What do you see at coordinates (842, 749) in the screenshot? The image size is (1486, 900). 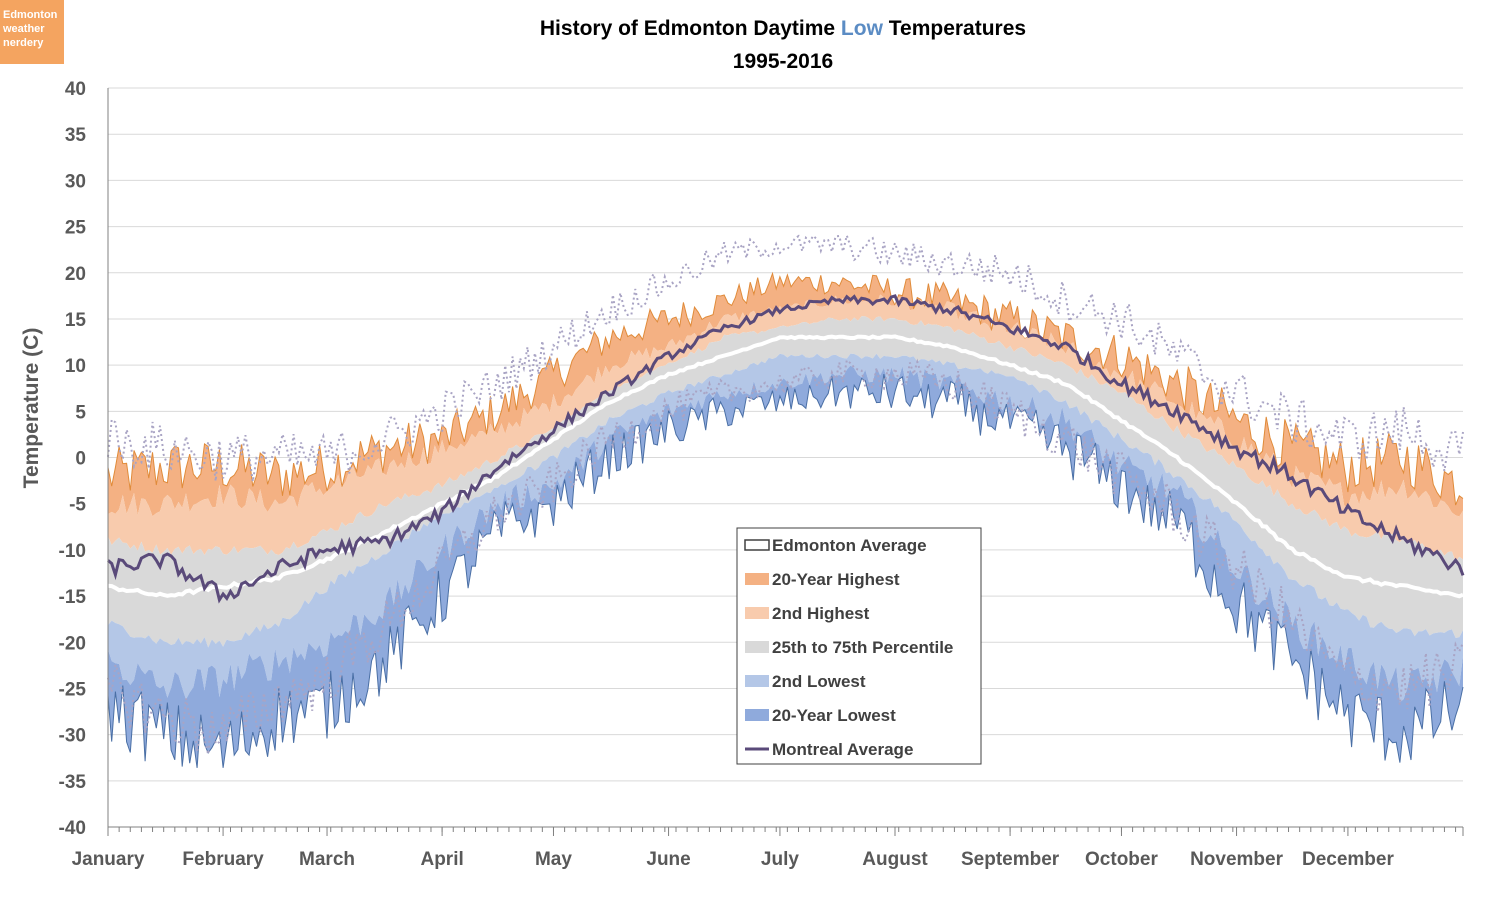 I see `legend-label: Montreal Average` at bounding box center [842, 749].